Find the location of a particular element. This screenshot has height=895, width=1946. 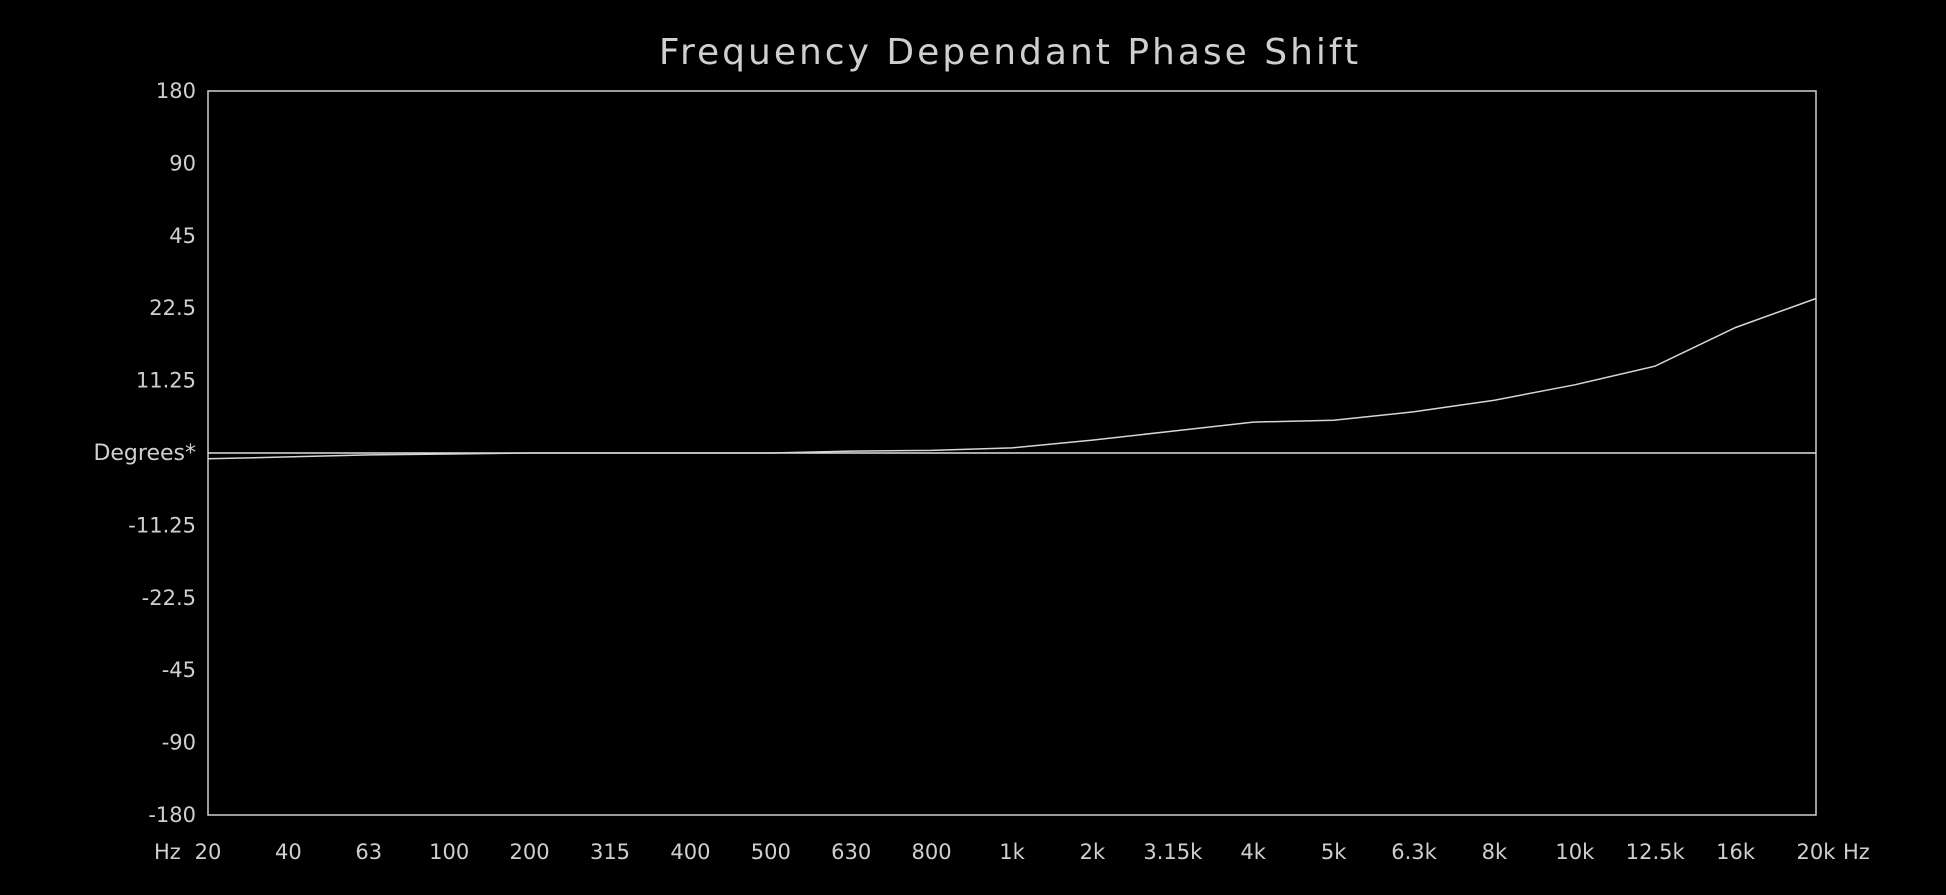

x-tick-label: 6.3k is located at coordinates (1414, 852).